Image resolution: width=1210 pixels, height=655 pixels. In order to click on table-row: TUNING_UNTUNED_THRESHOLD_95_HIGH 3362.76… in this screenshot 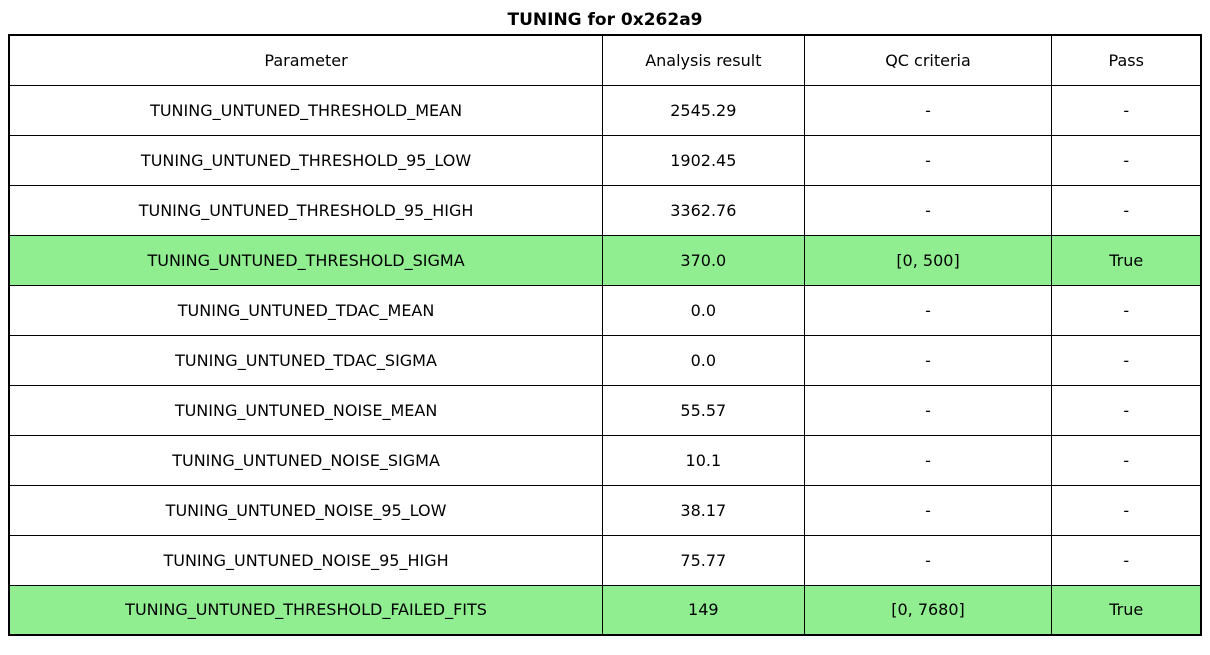, I will do `click(605, 210)`.